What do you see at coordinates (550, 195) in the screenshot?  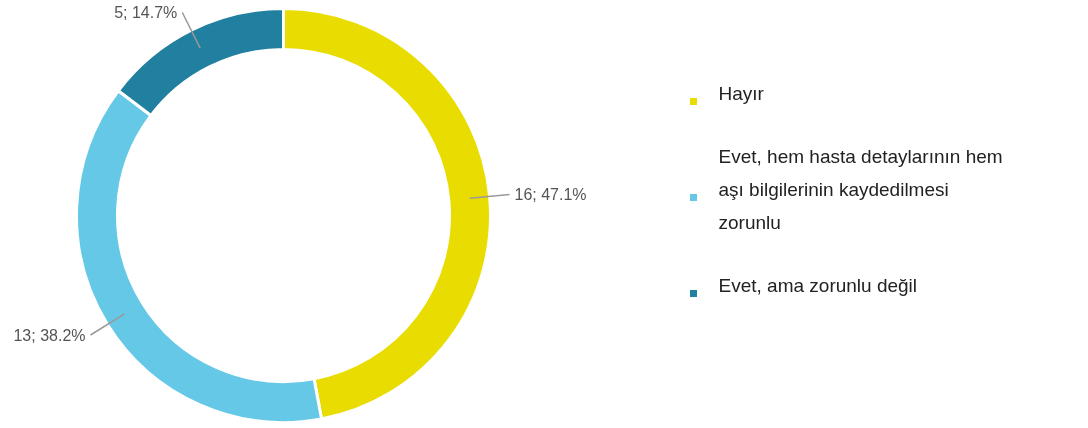 I see `data-label: 16; 47.1%` at bounding box center [550, 195].